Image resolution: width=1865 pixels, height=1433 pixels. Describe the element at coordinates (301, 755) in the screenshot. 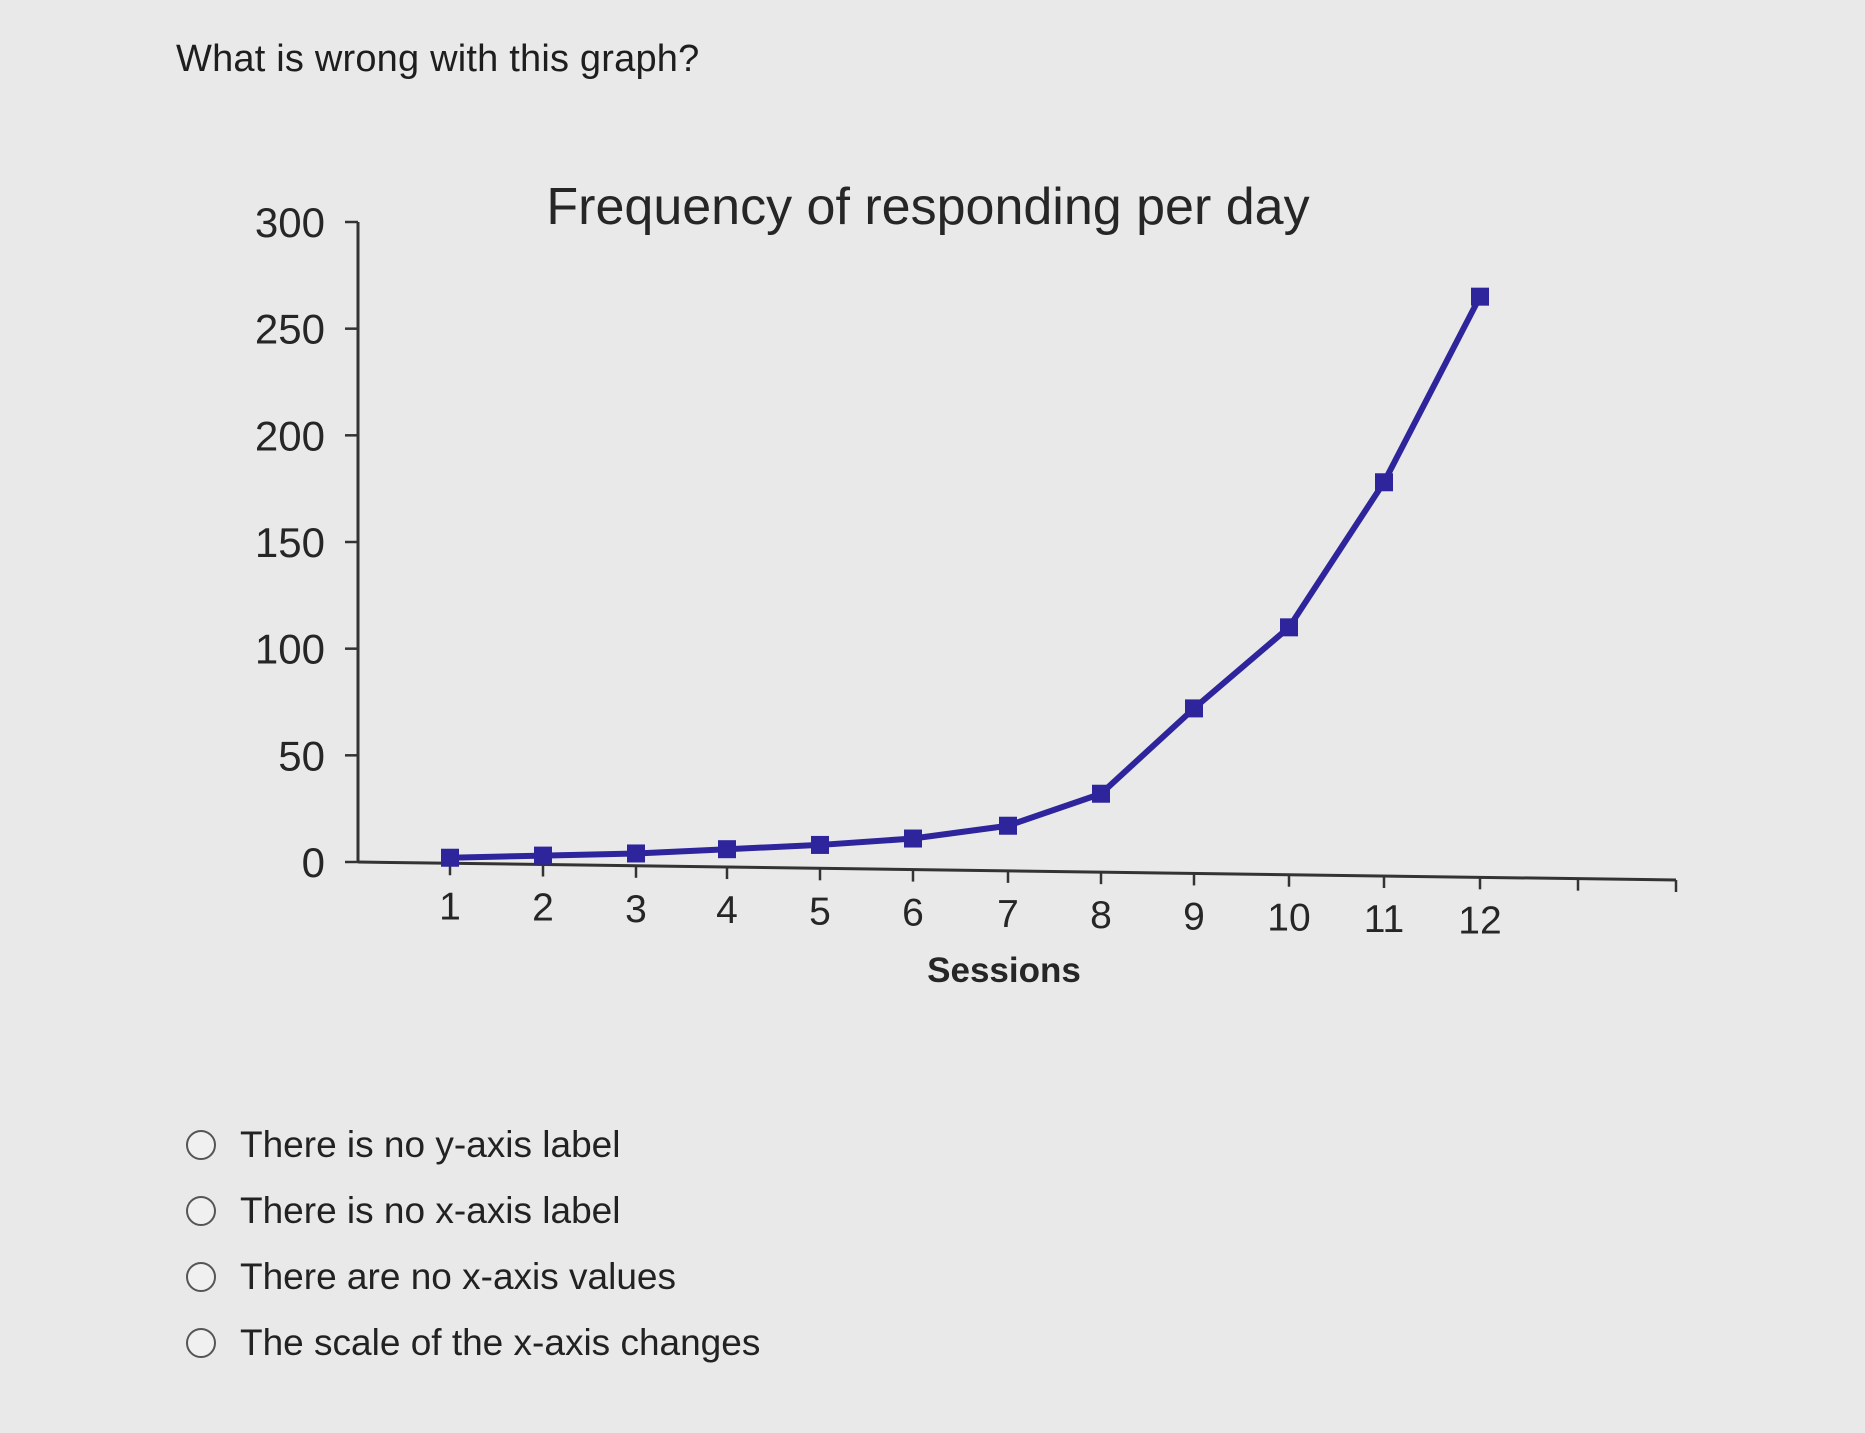

I see `y-tick-label: 50` at that location.